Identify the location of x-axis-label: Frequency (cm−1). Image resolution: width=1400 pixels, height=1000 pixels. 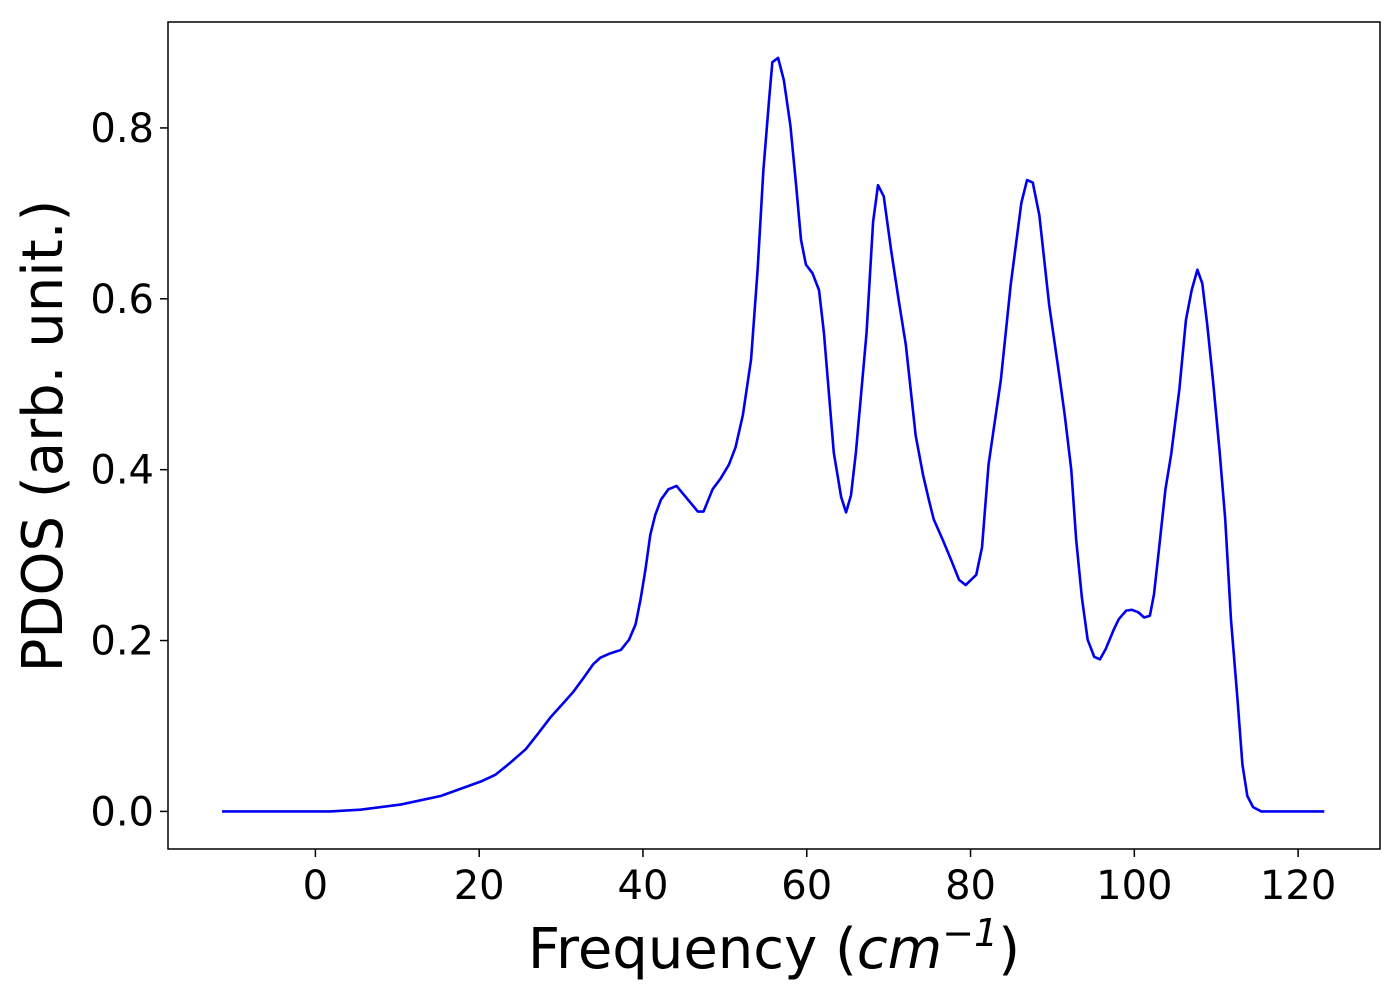
(774, 946).